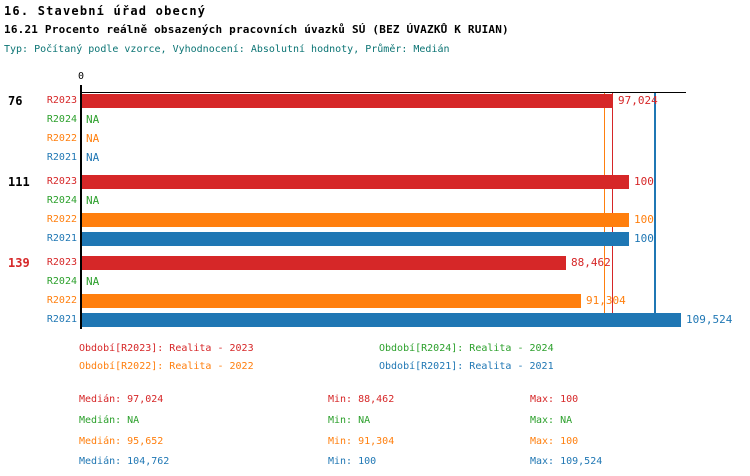  Describe the element at coordinates (109, 420) in the screenshot. I see `stat-median-r2024: Medián: NA` at that location.